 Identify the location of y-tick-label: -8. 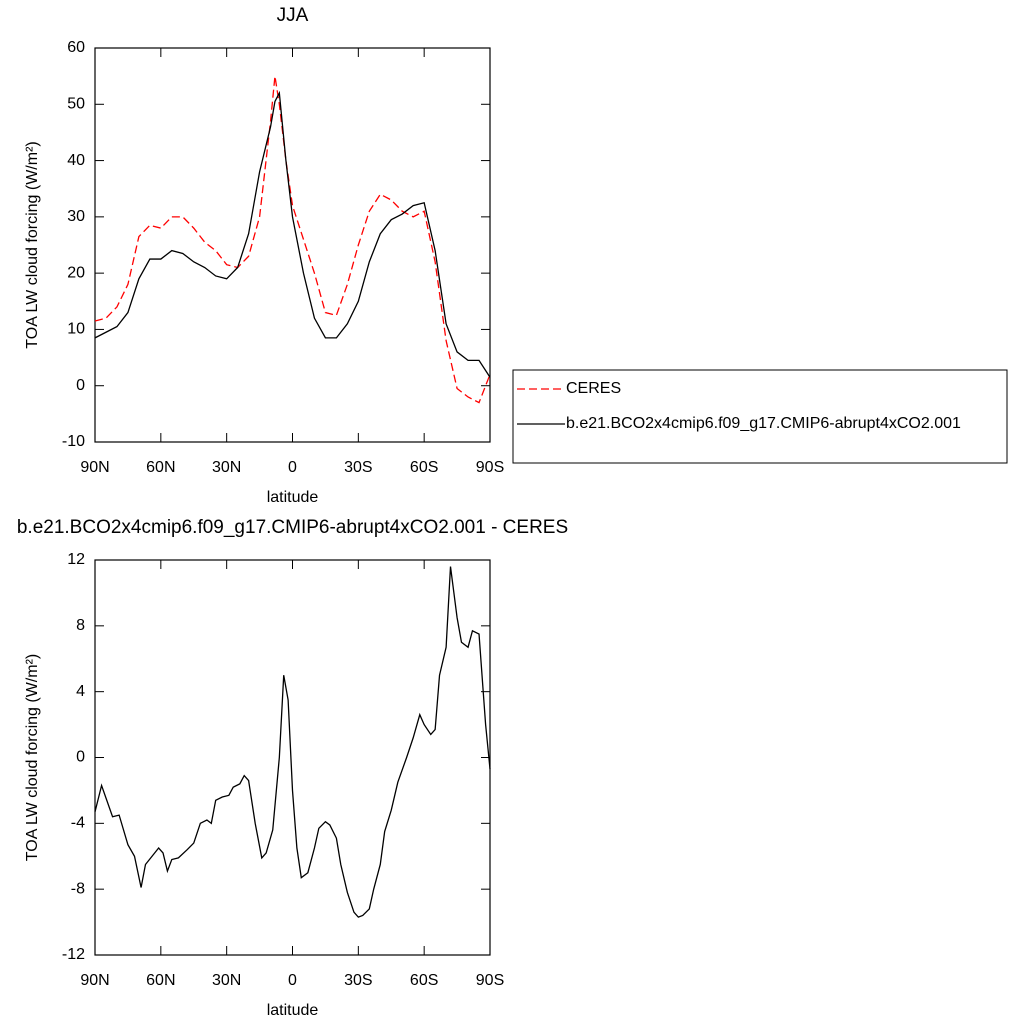
(78, 888).